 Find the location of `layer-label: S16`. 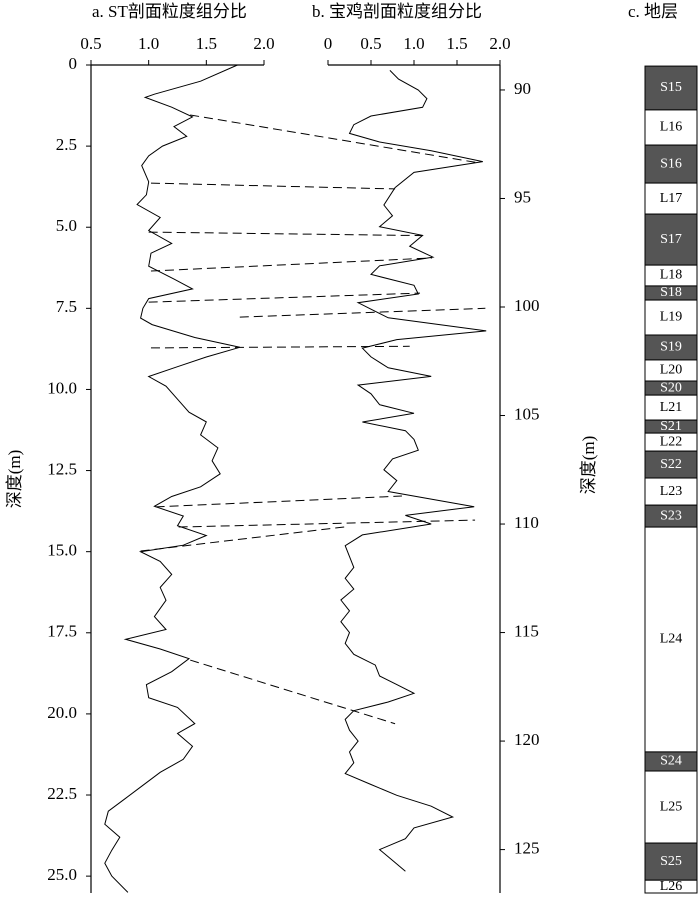

layer-label: S16 is located at coordinates (671, 163).